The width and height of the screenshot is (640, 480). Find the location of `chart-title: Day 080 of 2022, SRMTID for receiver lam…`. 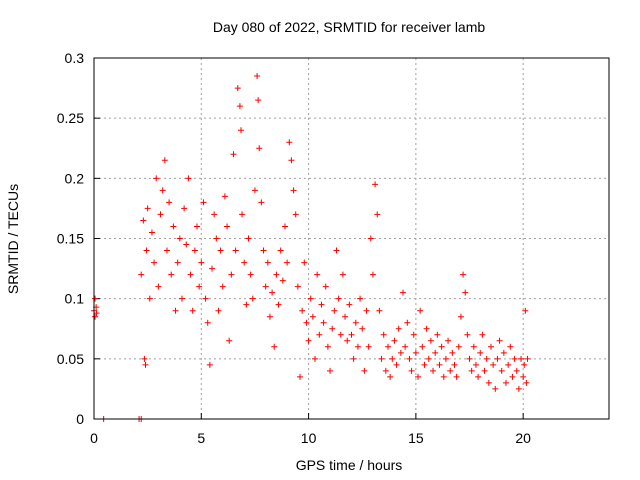

chart-title: Day 080 of 2022, SRMTID for receiver lam… is located at coordinates (349, 27).